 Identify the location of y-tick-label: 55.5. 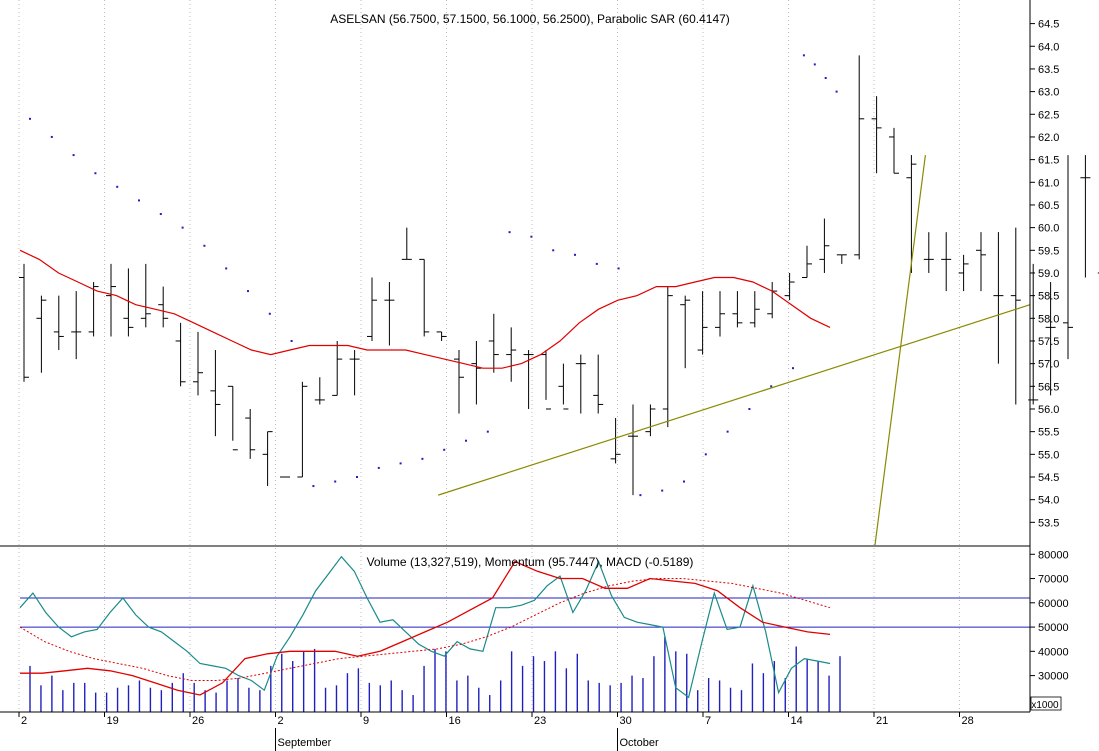
(1048, 433).